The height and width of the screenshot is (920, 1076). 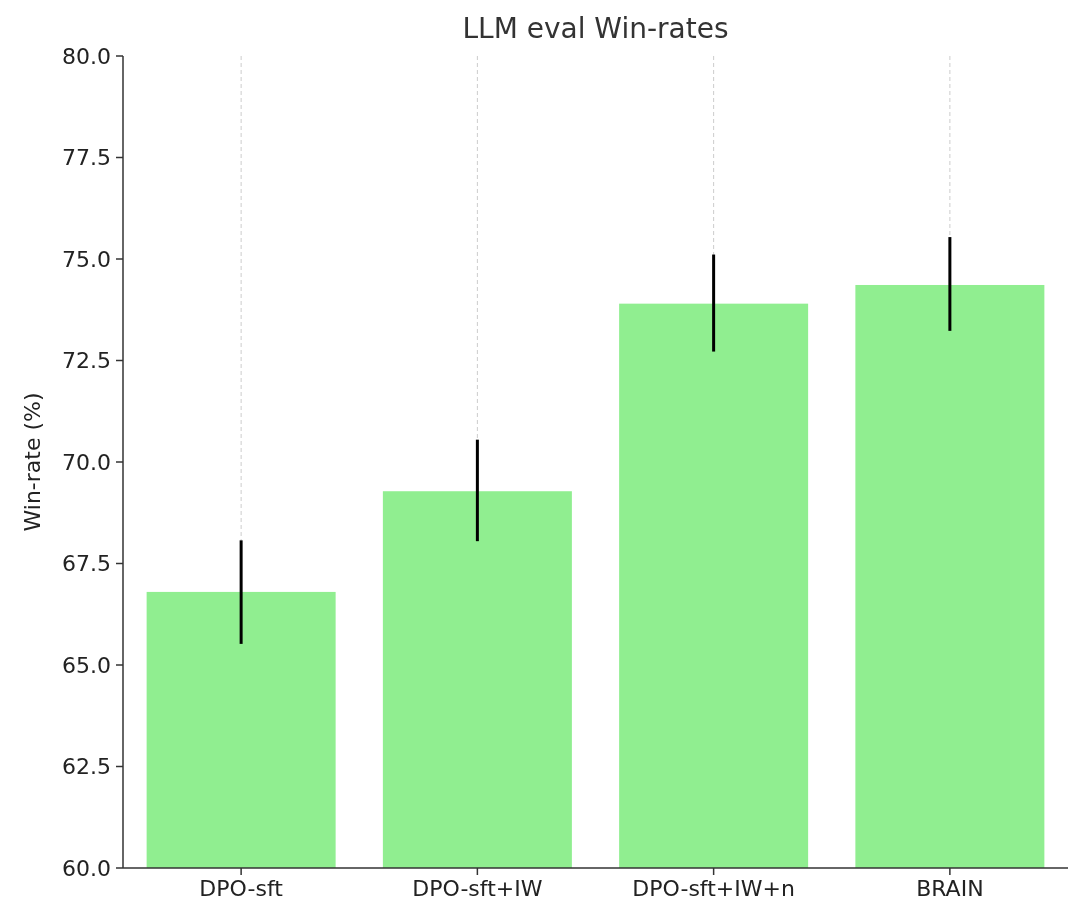 I want to click on x-tick-label: DPO-sft+IW+n, so click(x=713, y=888).